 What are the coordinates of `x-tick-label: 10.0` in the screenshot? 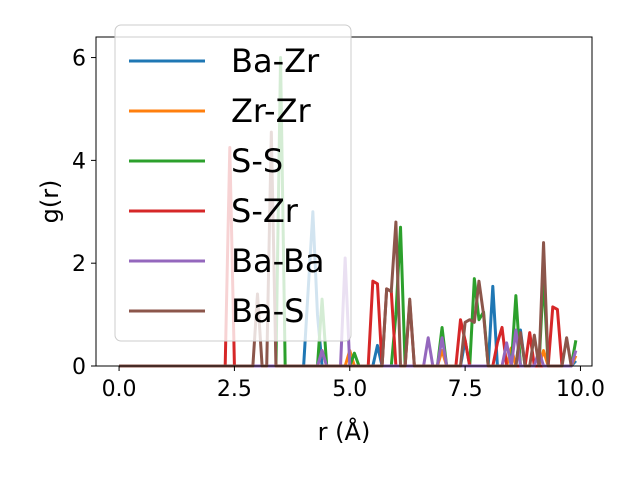 It's located at (580, 389).